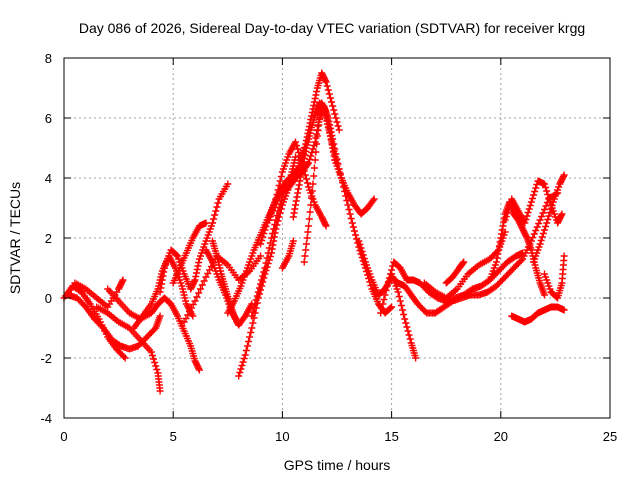 This screenshot has width=640, height=480. Describe the element at coordinates (610, 436) in the screenshot. I see `x-tick-label-25: 25` at that location.